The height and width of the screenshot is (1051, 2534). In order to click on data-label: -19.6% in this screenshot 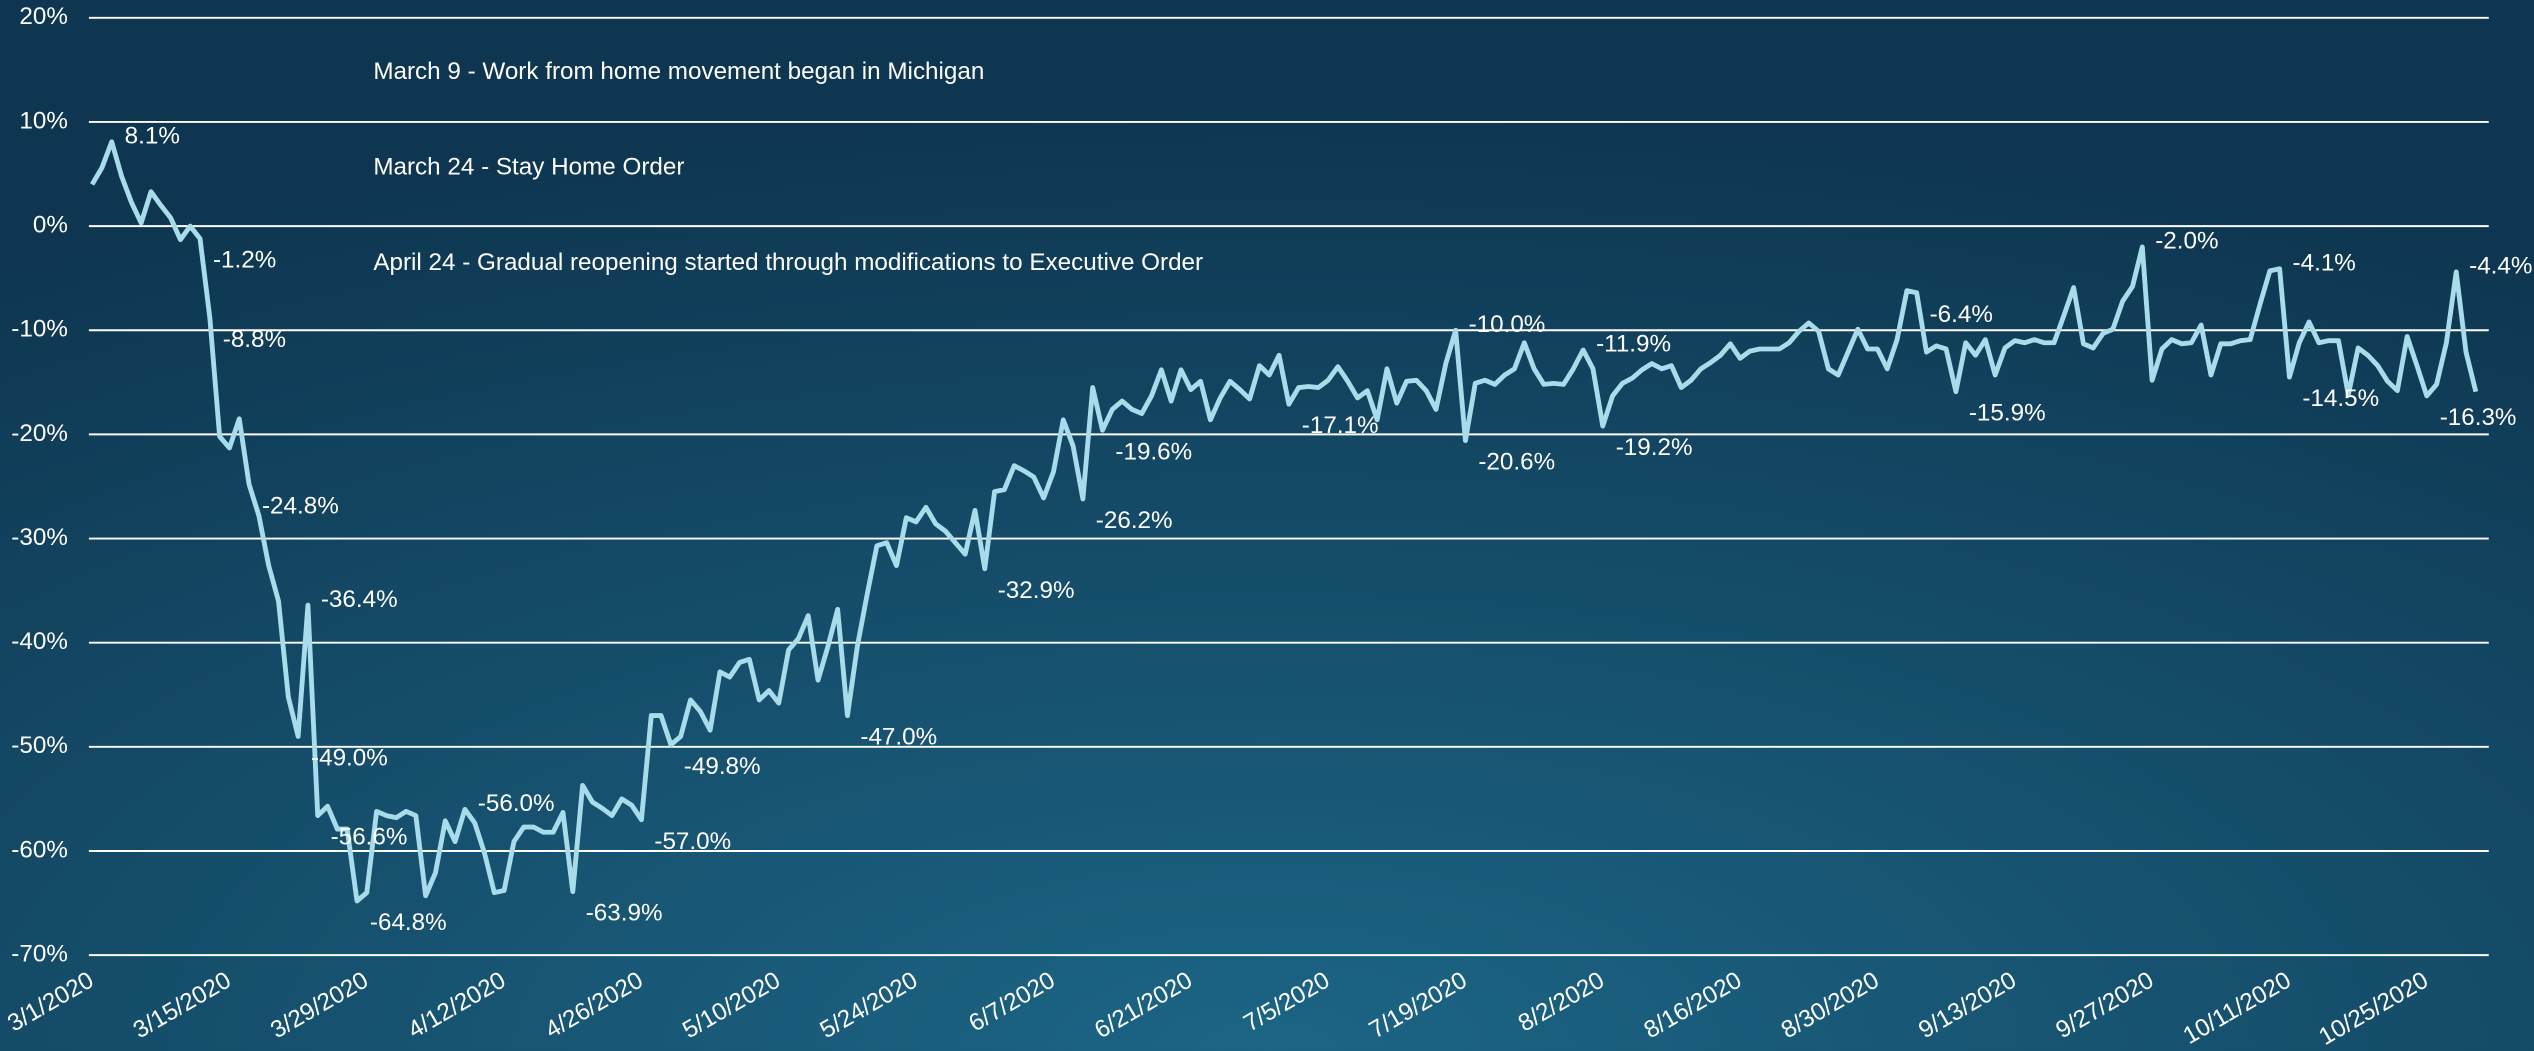, I will do `click(1153, 451)`.